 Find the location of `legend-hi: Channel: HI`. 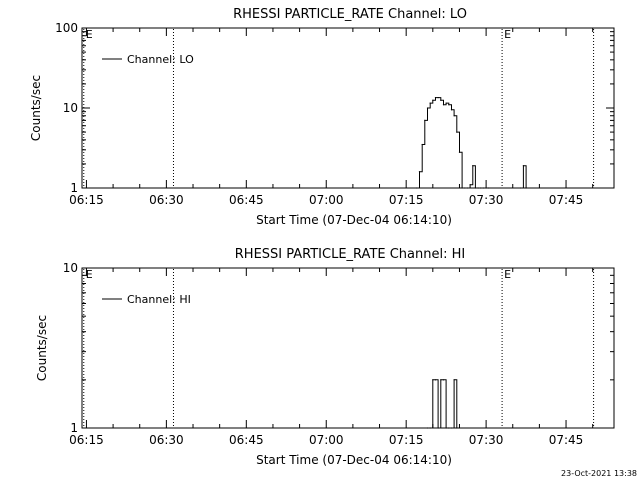

legend-hi: Channel: HI is located at coordinates (146, 299).